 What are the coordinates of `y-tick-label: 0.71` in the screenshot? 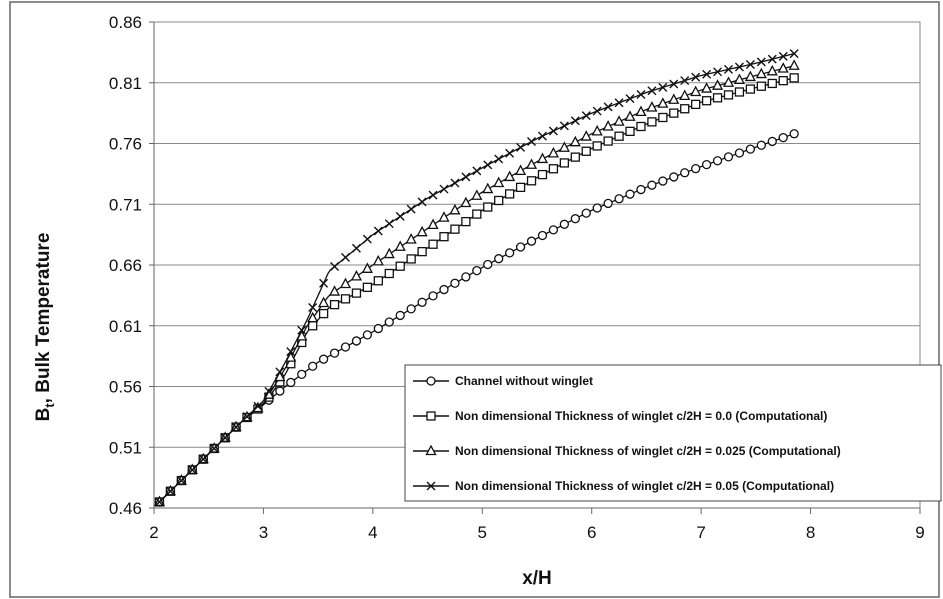 It's located at (125, 204).